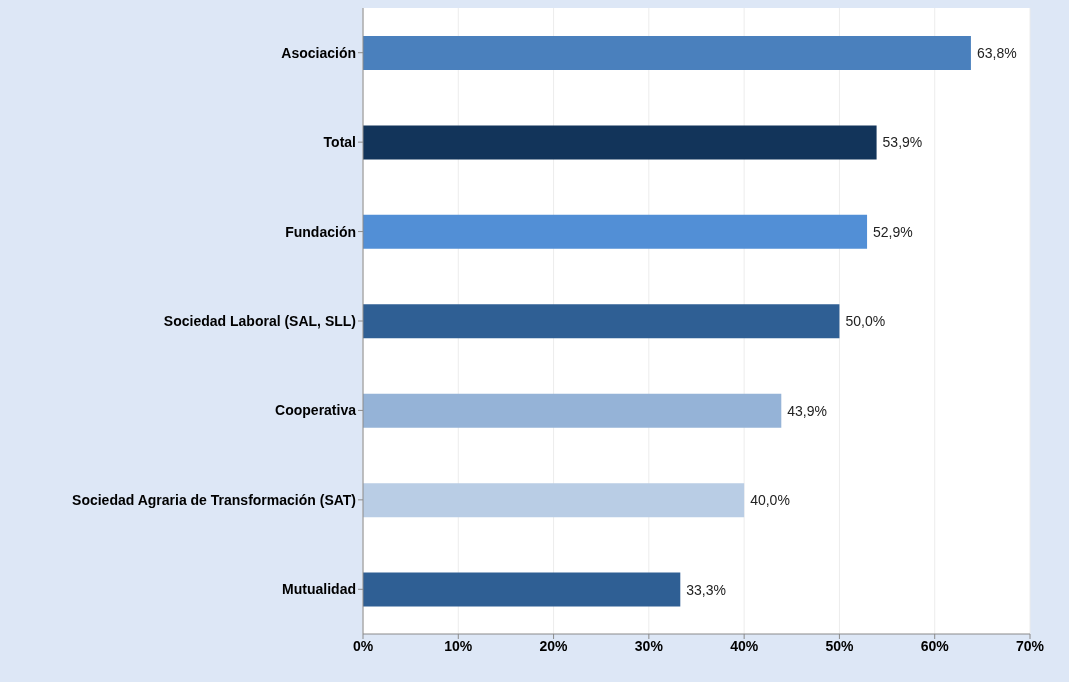  I want to click on y-tick-label: Fundación, so click(320, 231).